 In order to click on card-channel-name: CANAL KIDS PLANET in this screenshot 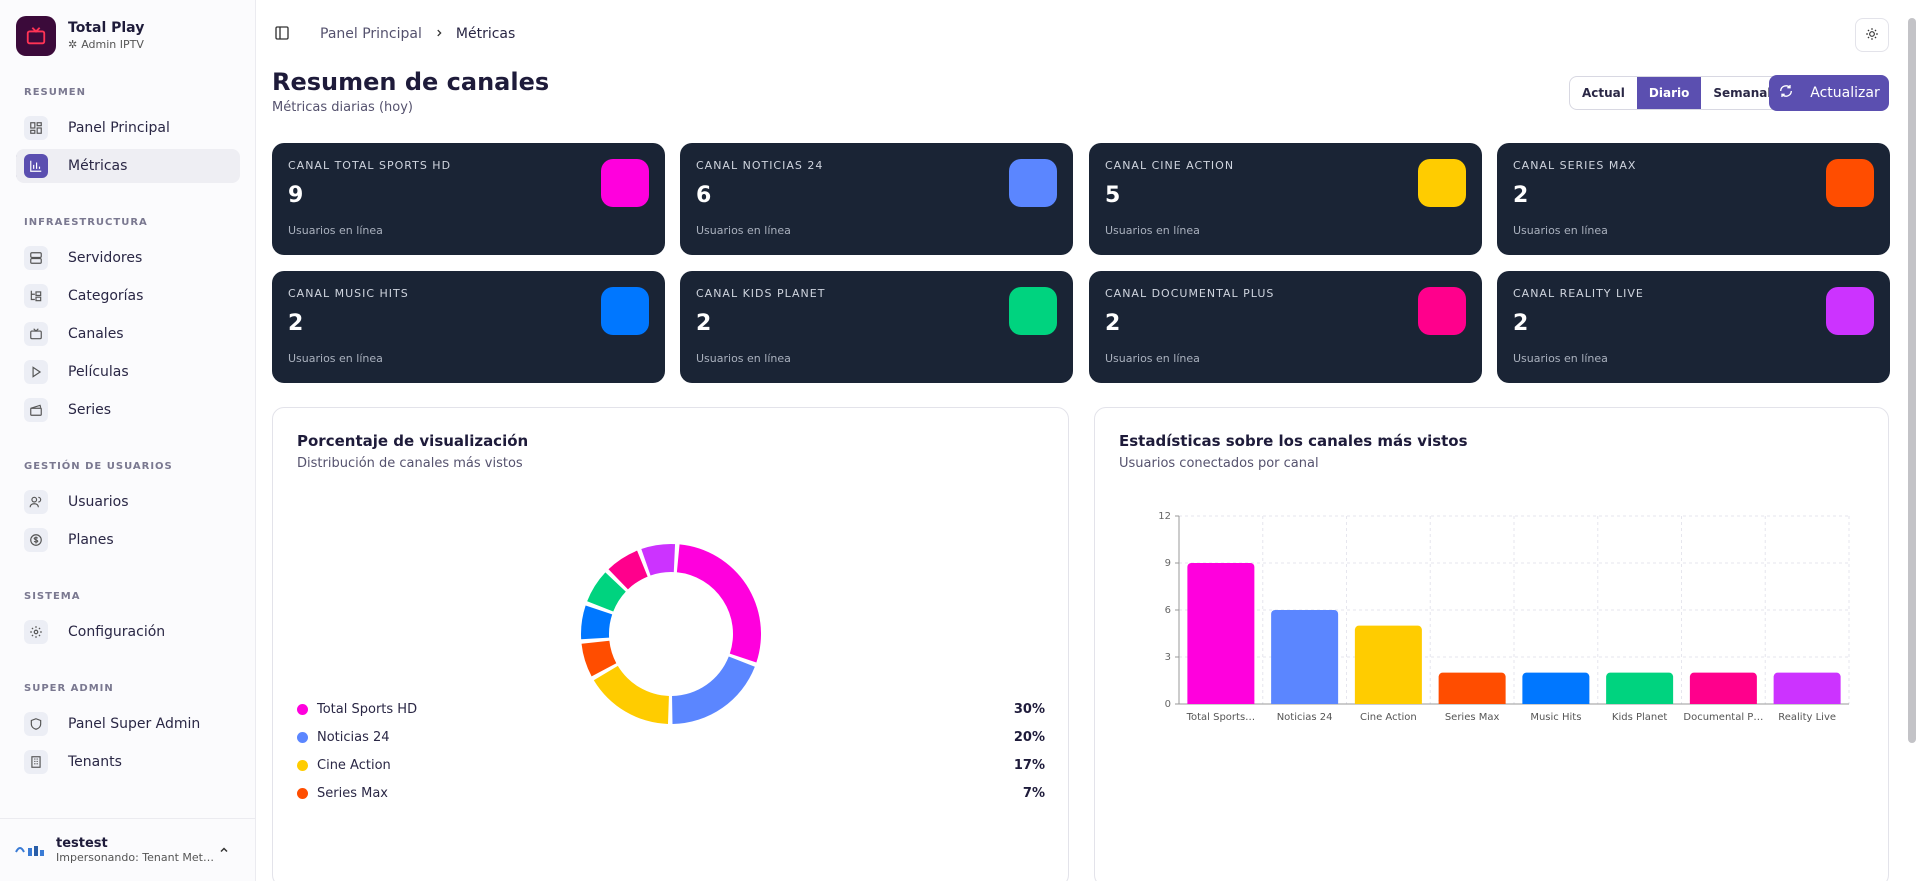, I will do `click(761, 293)`.